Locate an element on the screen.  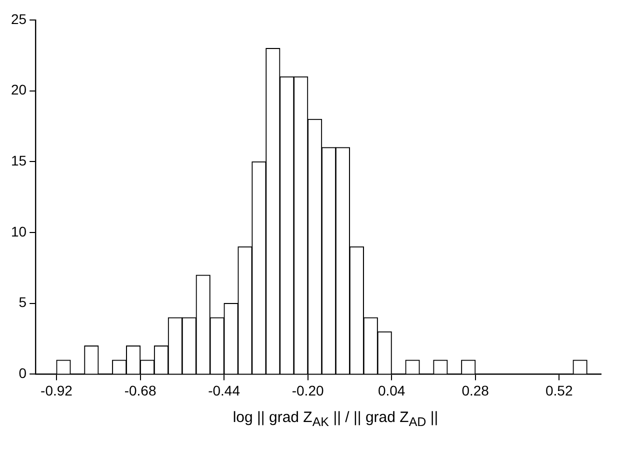
x-tick-label: -0.68 is located at coordinates (140, 390).